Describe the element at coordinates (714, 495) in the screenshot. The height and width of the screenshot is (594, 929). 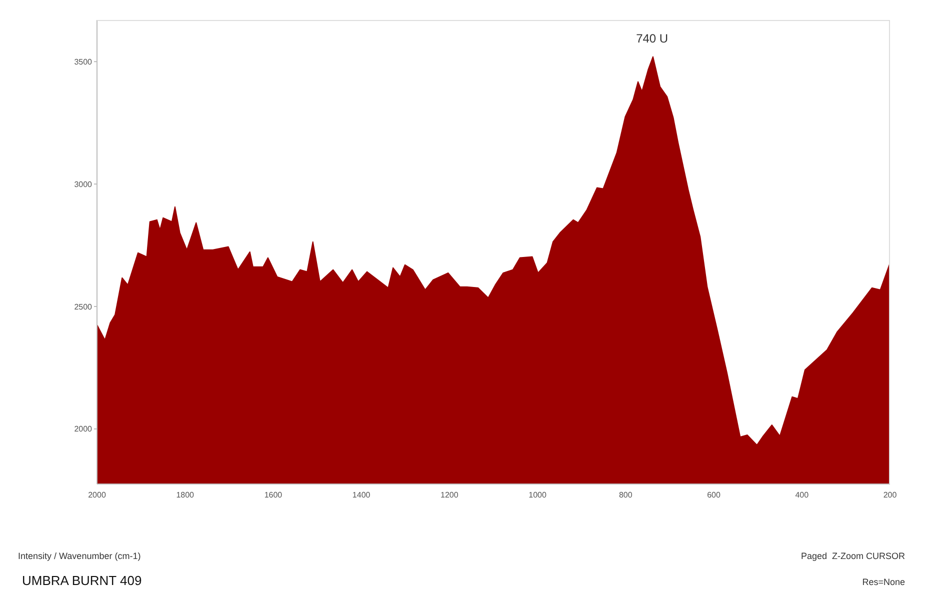
I see `x-tick-label: 600` at that location.